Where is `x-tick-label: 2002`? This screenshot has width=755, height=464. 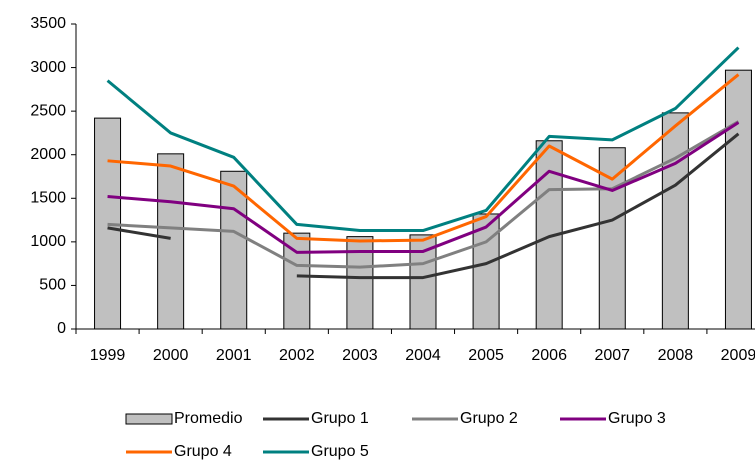
x-tick-label: 2002 is located at coordinates (297, 355).